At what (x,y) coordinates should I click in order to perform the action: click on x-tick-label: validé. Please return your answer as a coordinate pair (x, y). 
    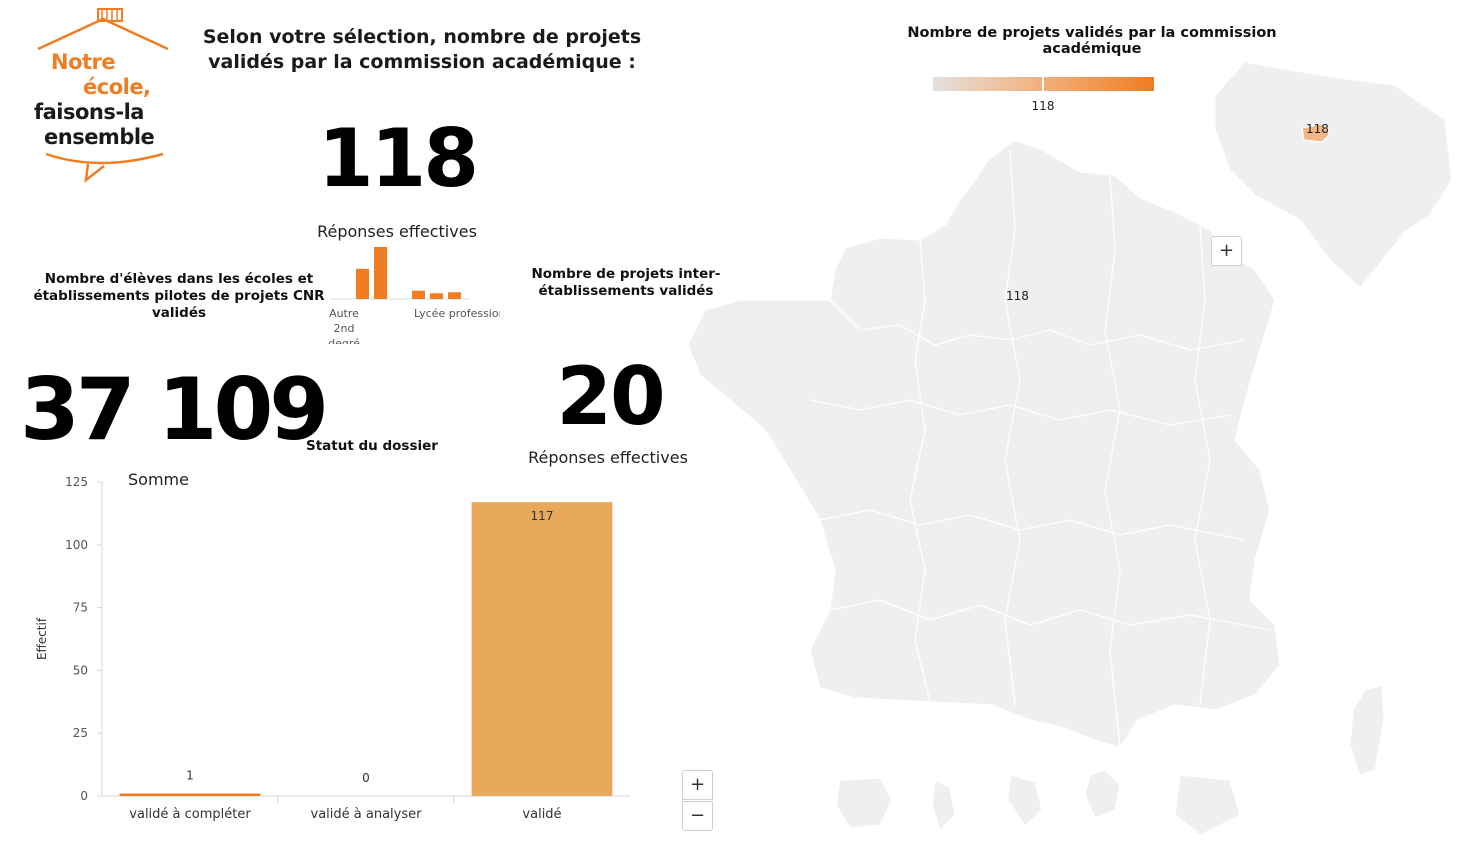
    Looking at the image, I should click on (541, 814).